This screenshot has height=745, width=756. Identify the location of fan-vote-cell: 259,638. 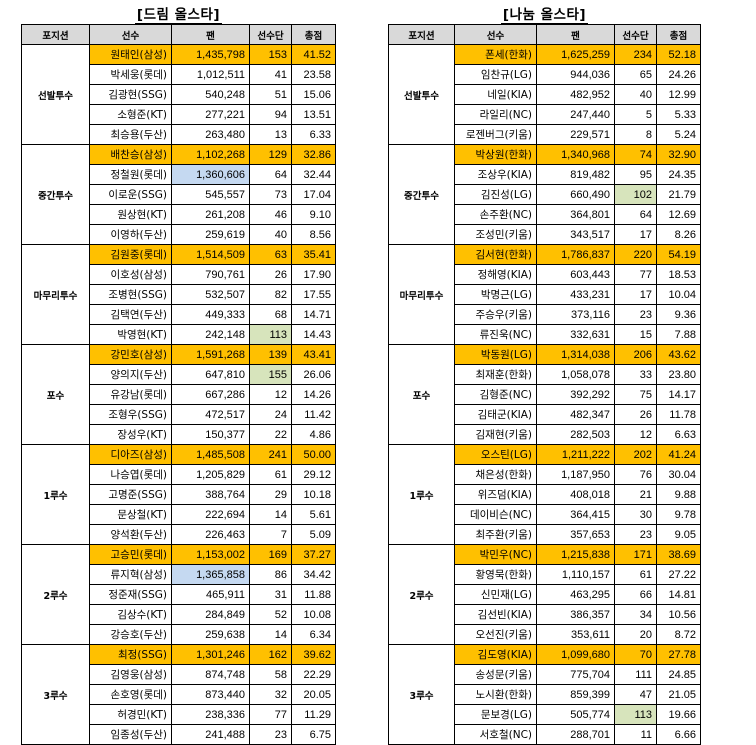
(210, 634).